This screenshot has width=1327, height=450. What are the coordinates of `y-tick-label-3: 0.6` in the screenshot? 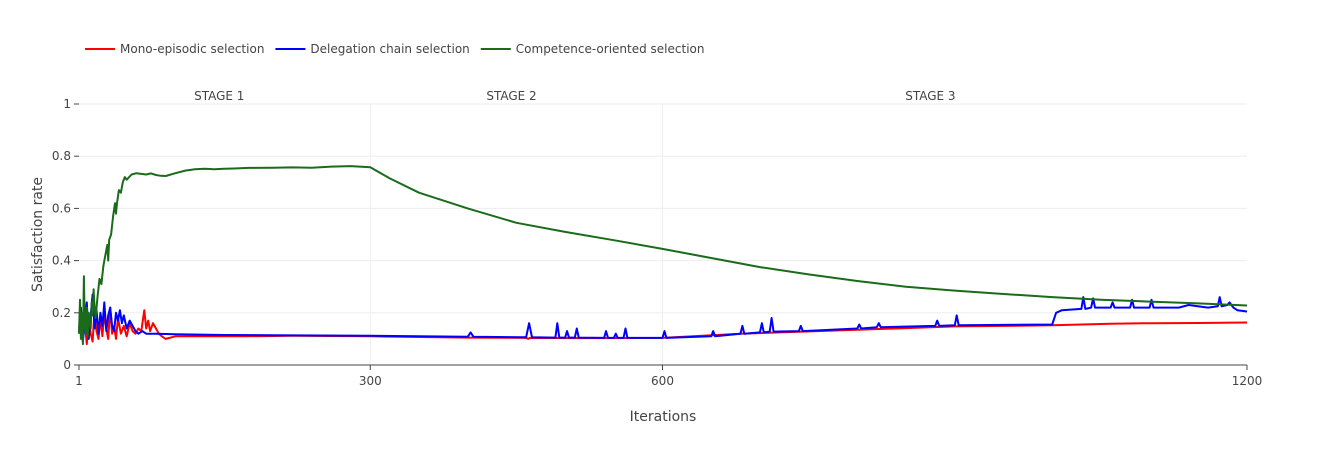 It's located at (61, 208).